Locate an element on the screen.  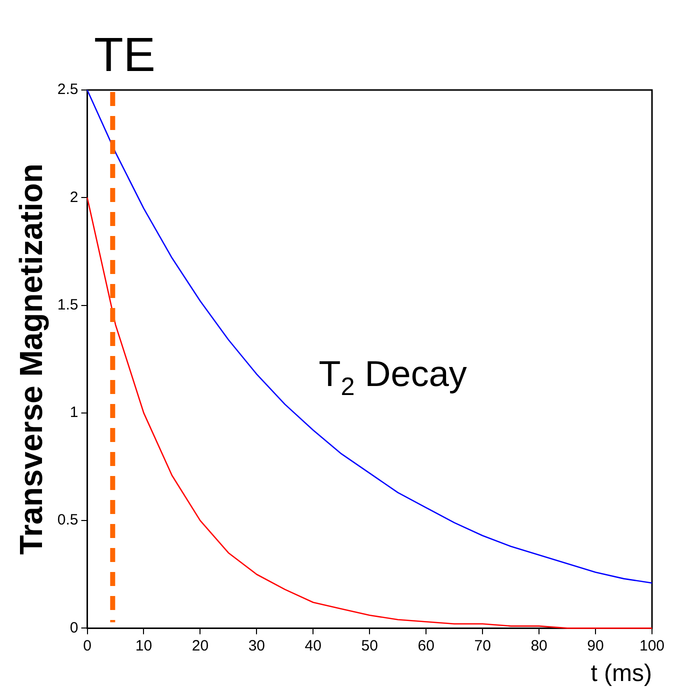
y-tick-label: 0.5 is located at coordinates (67, 520).